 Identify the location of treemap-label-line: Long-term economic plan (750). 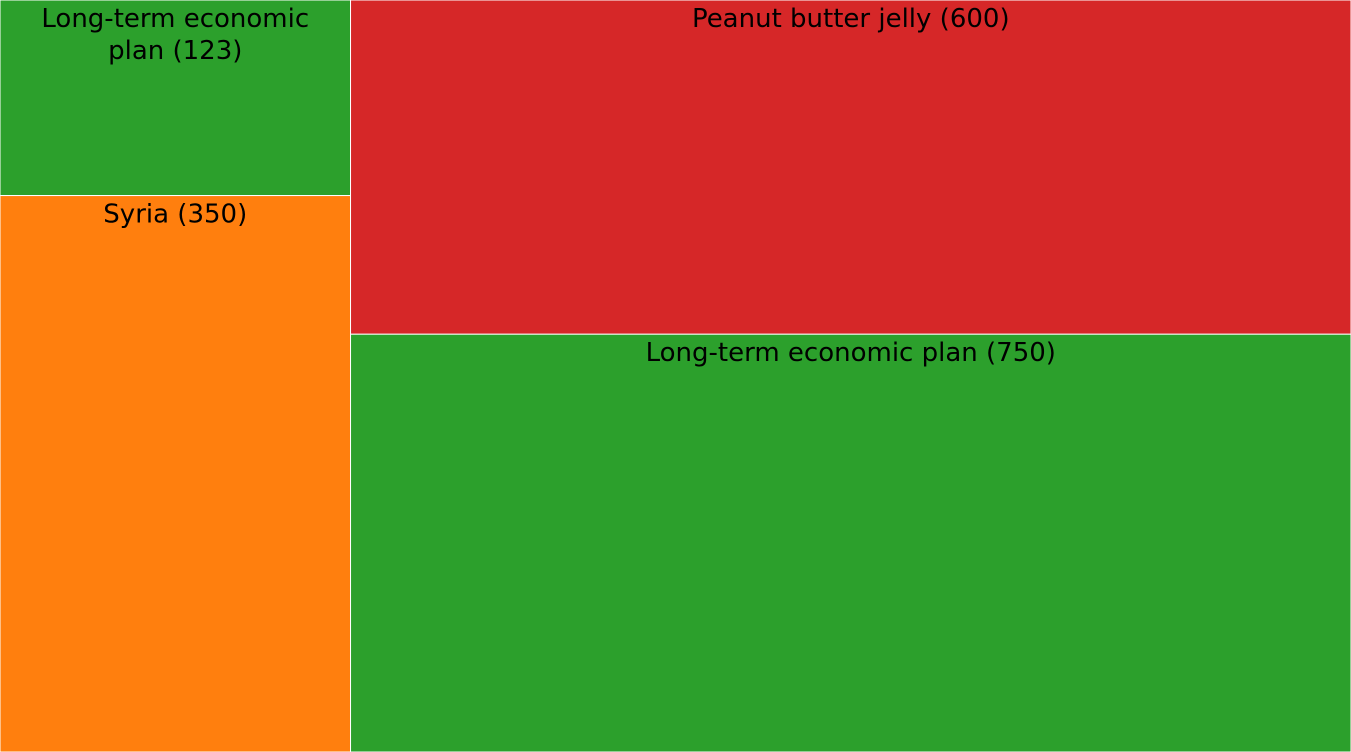
(851, 353).